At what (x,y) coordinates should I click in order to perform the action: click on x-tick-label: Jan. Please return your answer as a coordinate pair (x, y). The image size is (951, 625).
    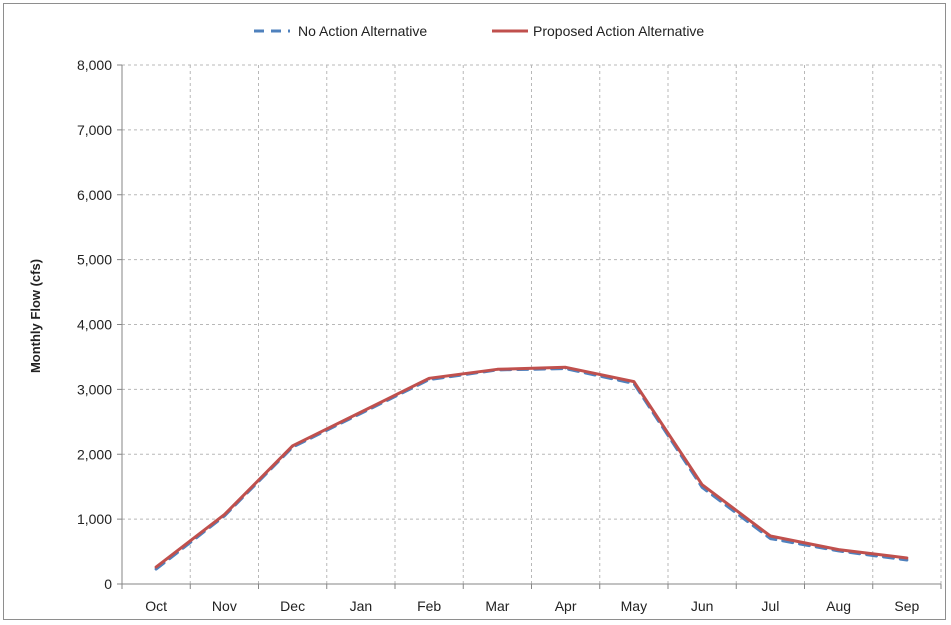
    Looking at the image, I should click on (361, 606).